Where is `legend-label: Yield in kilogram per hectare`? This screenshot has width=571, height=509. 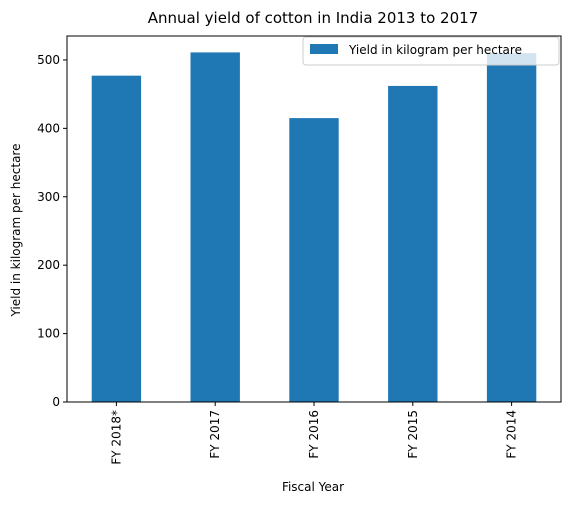 legend-label: Yield in kilogram per hectare is located at coordinates (435, 50).